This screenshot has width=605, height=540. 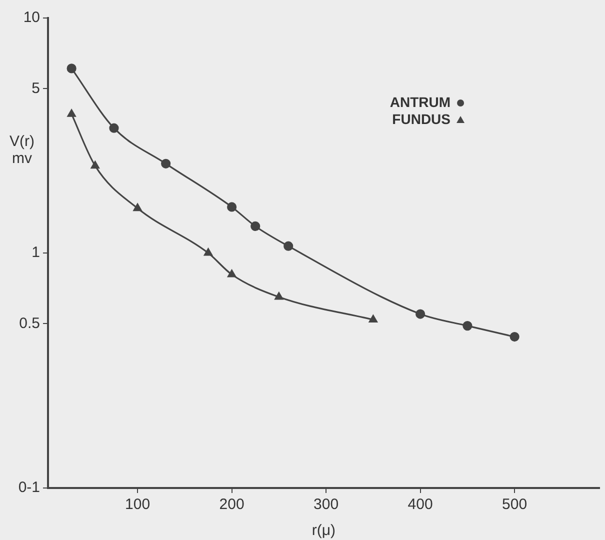 What do you see at coordinates (31, 17) in the screenshot?
I see `y-tick-label: 10` at bounding box center [31, 17].